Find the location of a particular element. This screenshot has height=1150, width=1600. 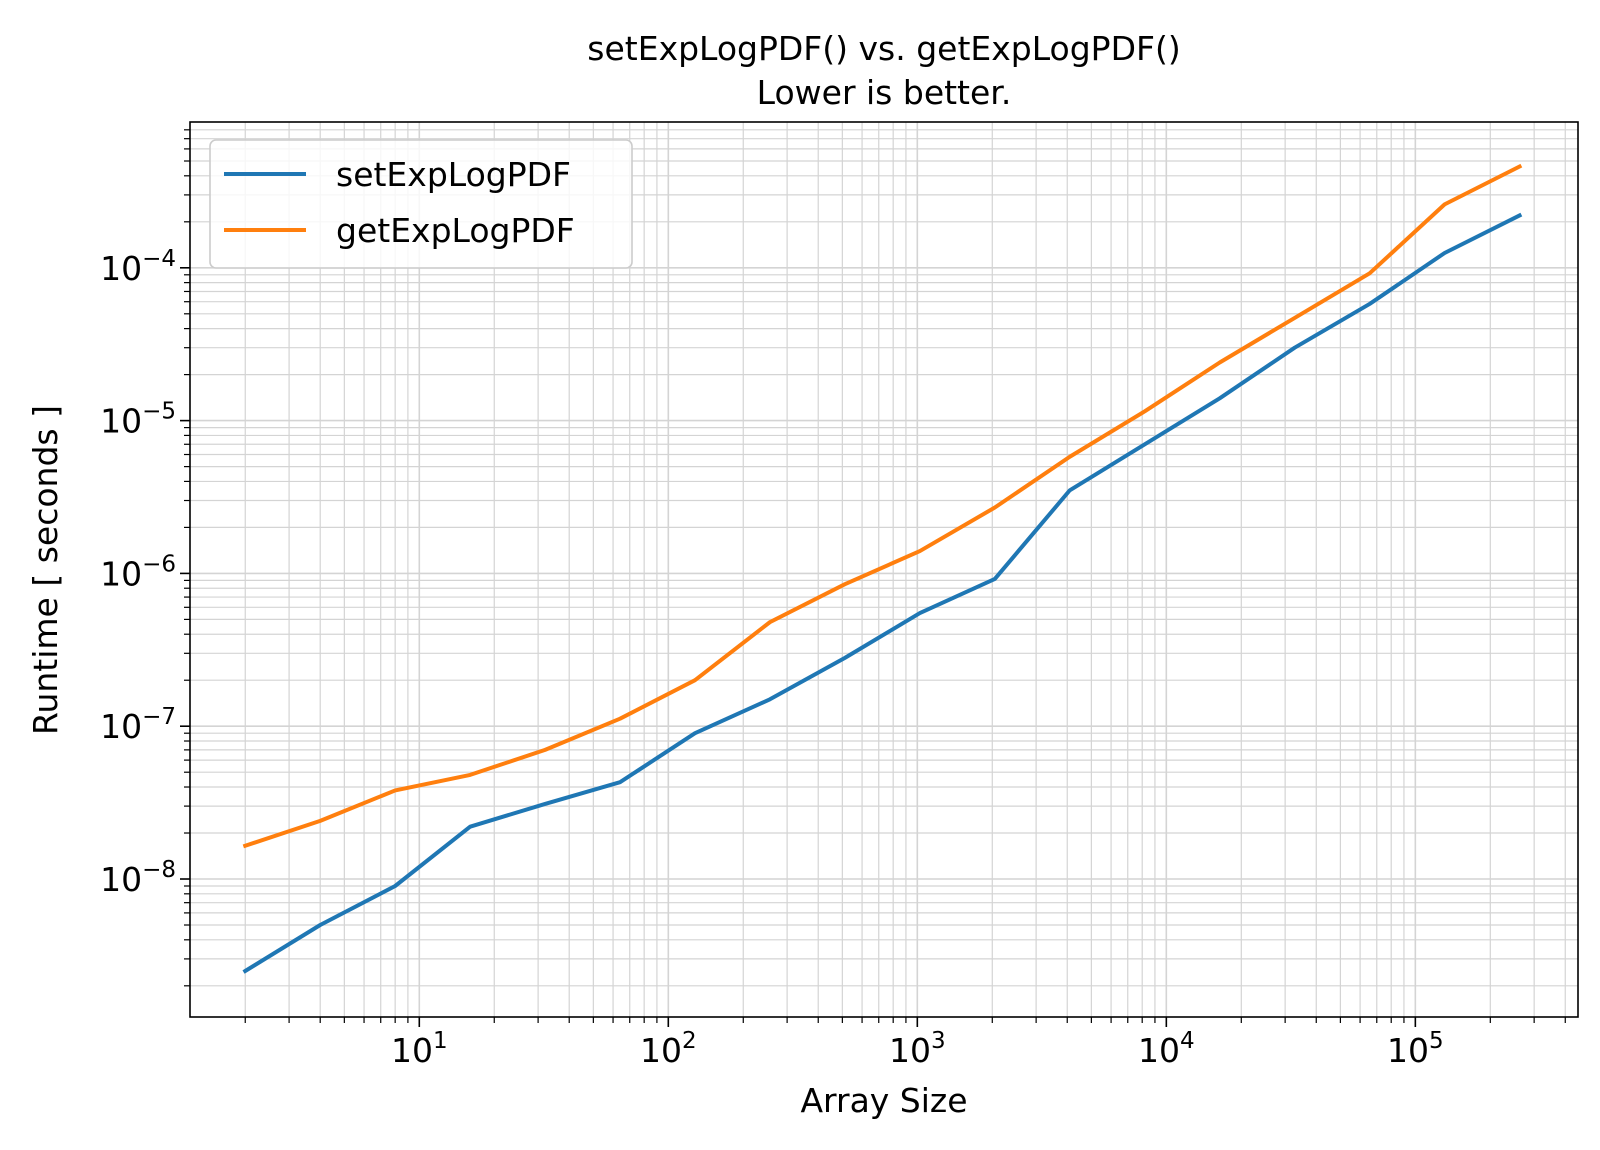

y-tick-label: 10⁻⁷ is located at coordinates (138, 725).